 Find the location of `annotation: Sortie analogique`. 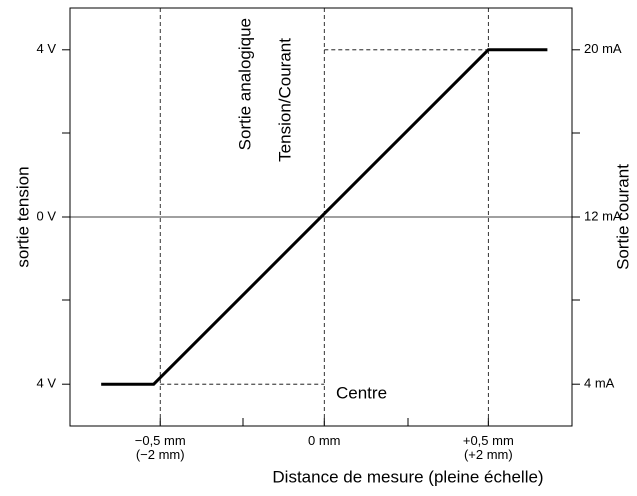

annotation: Sortie analogique is located at coordinates (244, 84).